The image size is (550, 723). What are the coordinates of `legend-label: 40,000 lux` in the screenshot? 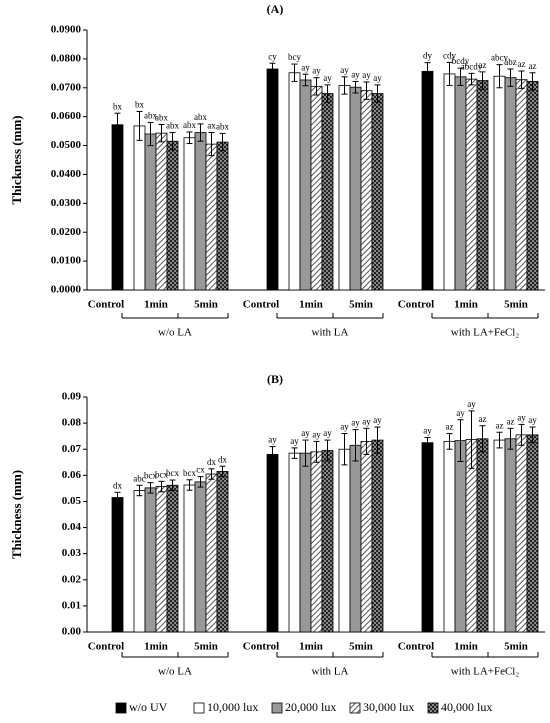 It's located at (466, 707).